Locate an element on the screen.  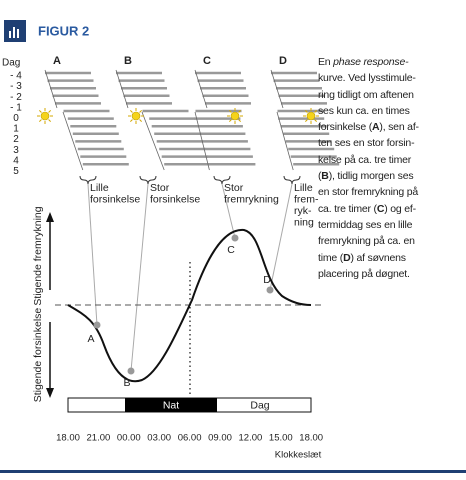
caption-line: ca. tre timer (C) og ef- is located at coordinates (391, 209).